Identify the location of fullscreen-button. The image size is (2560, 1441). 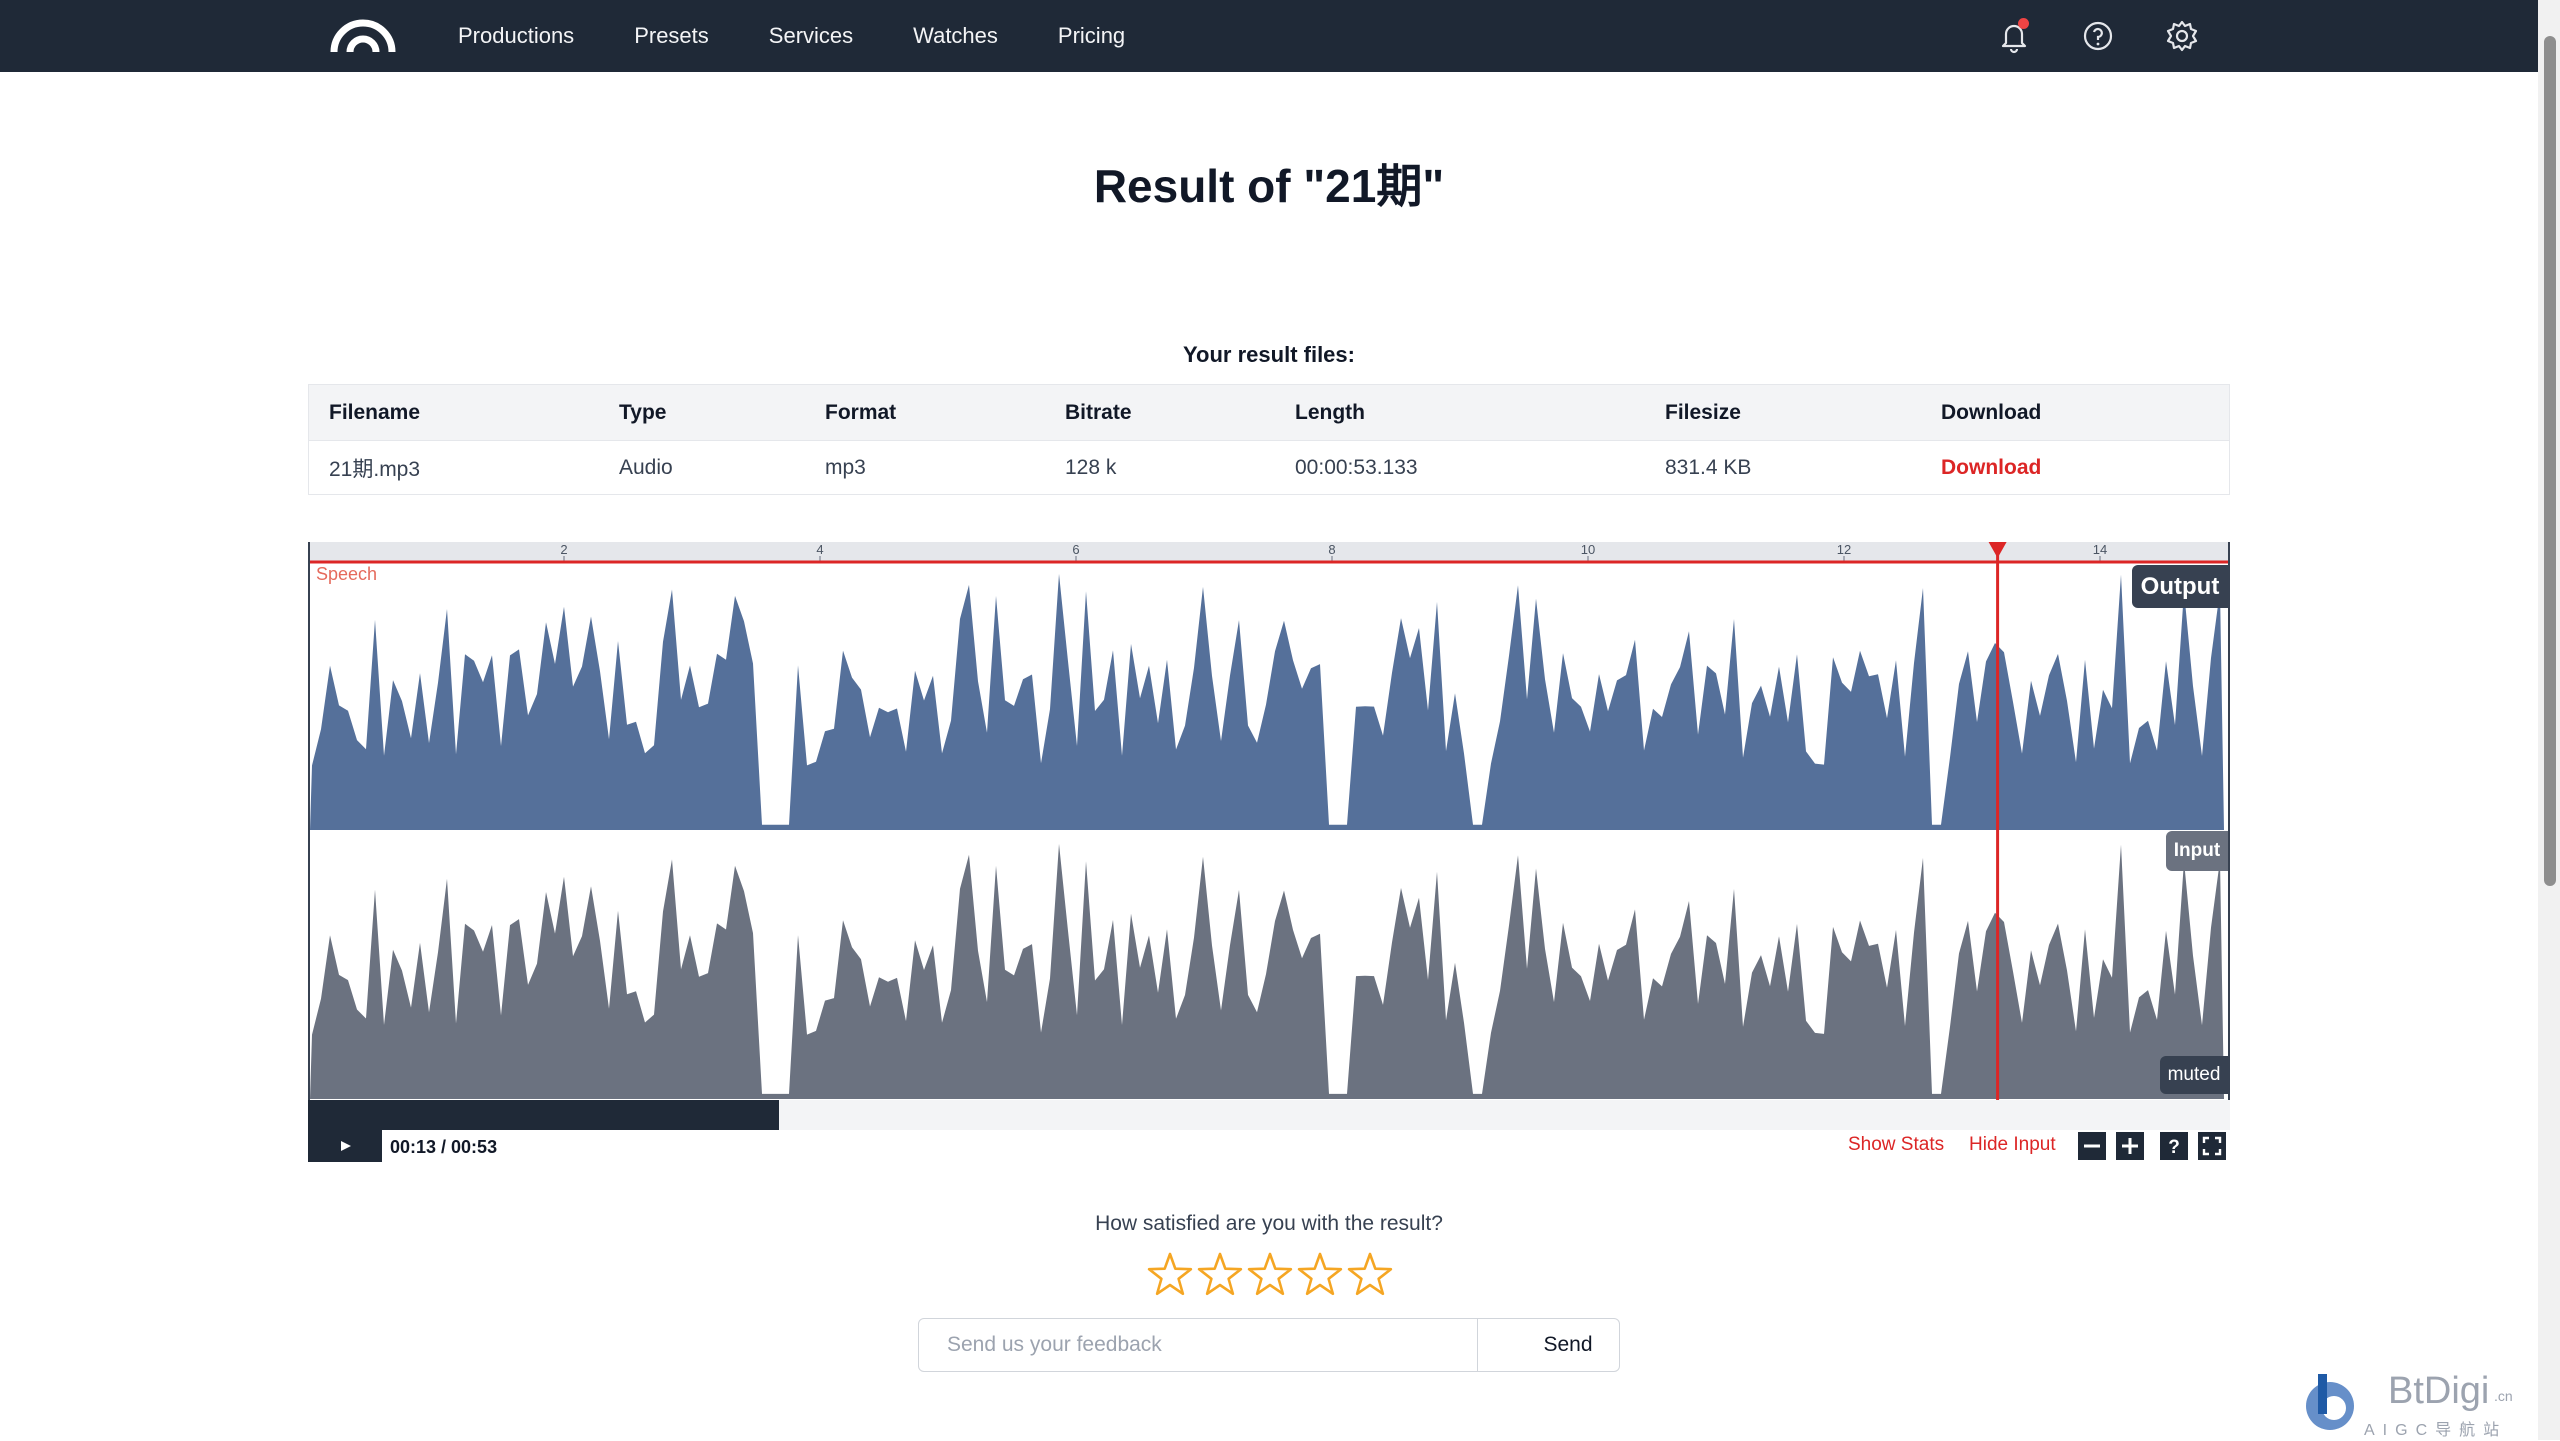
(2212, 1146).